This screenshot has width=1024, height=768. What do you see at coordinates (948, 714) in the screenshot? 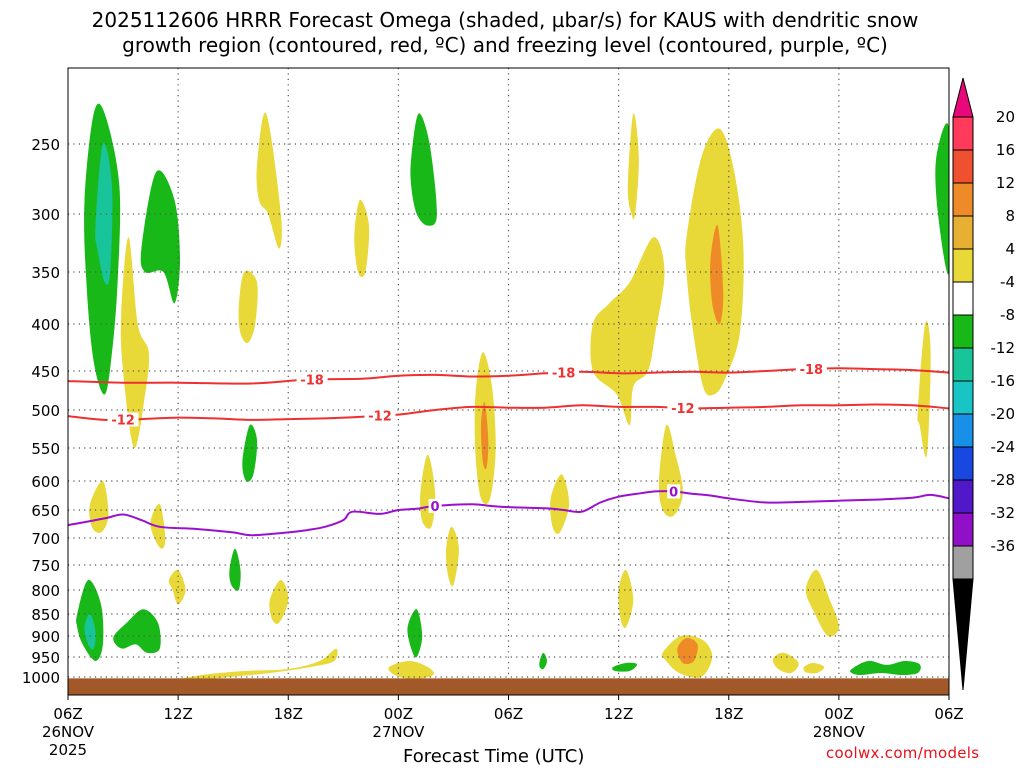
I see `x-tick-label-8: 06Z` at bounding box center [948, 714].